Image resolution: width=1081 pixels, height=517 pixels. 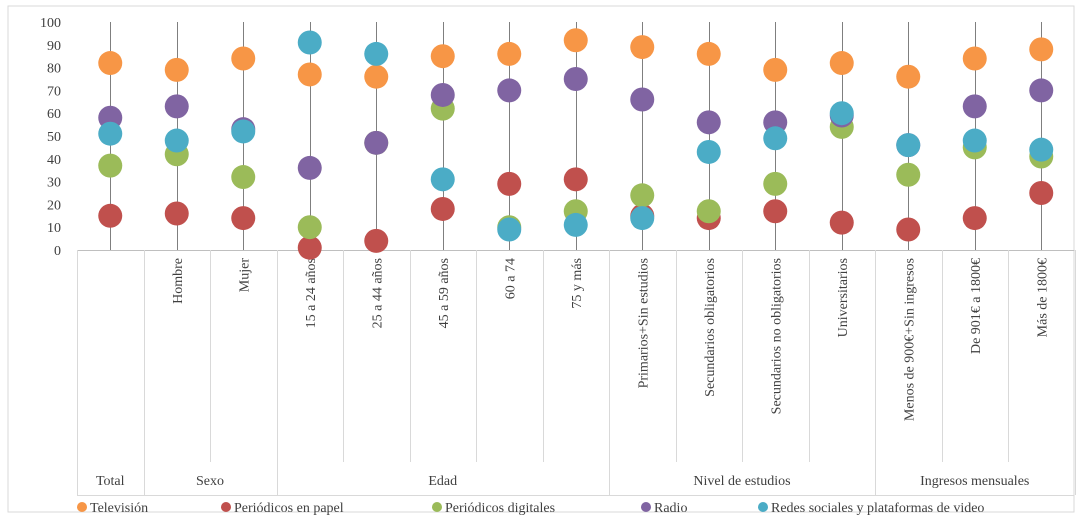 What do you see at coordinates (119, 508) in the screenshot?
I see `legend-label: Televisión` at bounding box center [119, 508].